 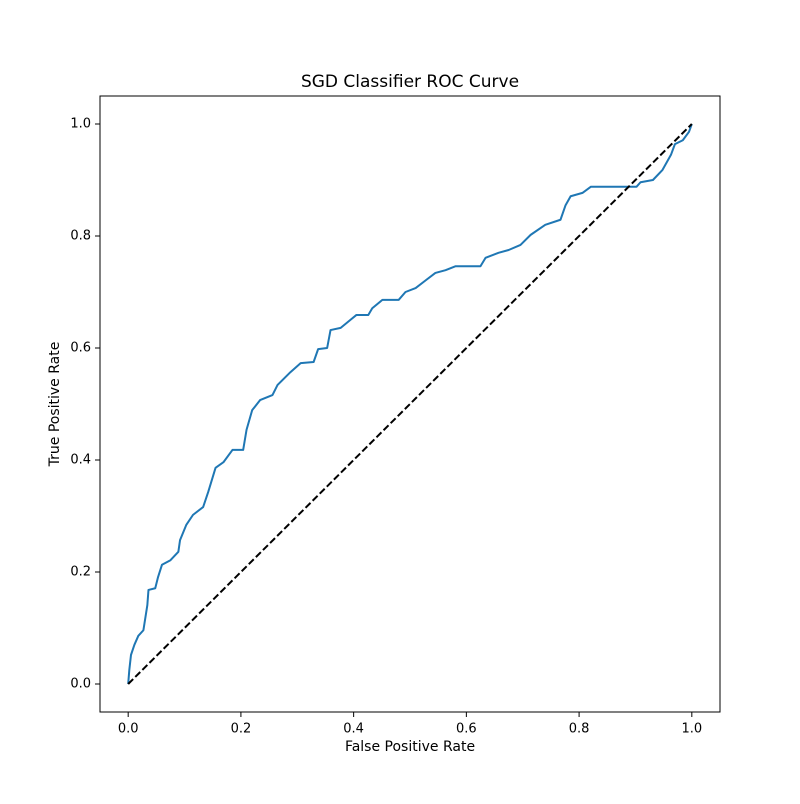 What do you see at coordinates (410, 82) in the screenshot?
I see `chart-title: SGD Classifier ROC Curve` at bounding box center [410, 82].